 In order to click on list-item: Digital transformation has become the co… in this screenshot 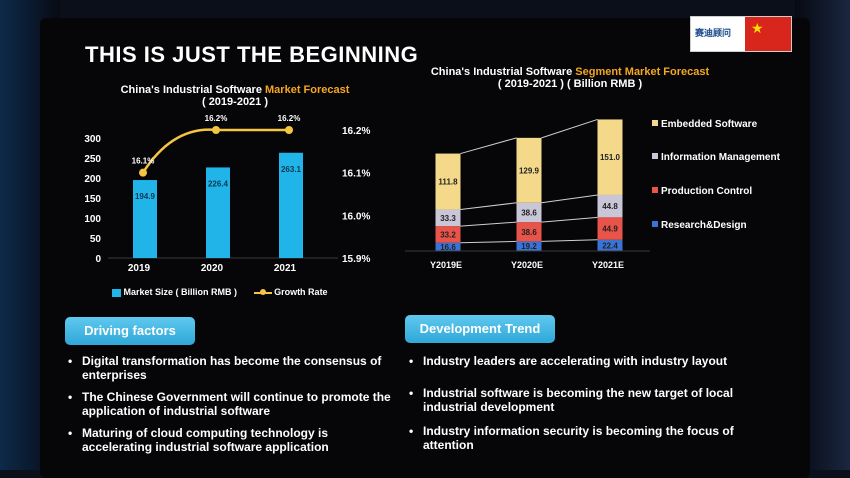, I will do `click(229, 368)`.